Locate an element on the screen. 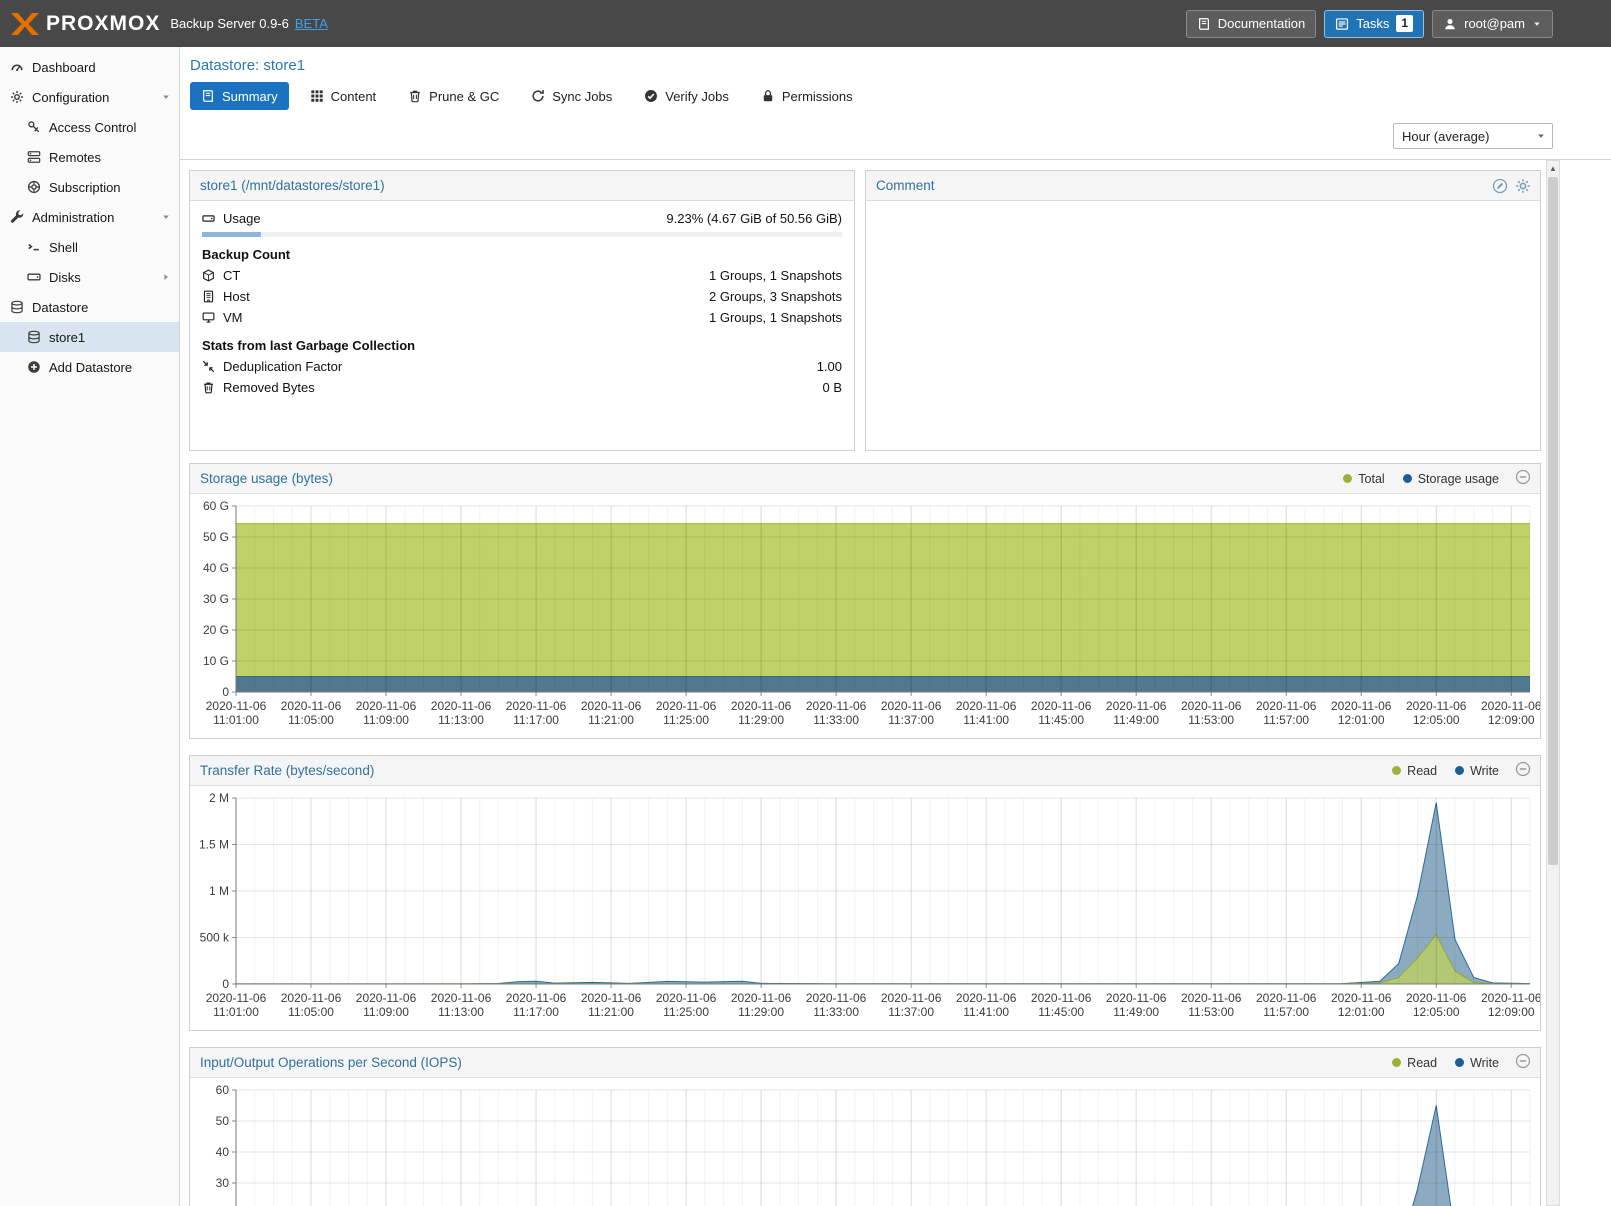 The image size is (1611, 1206). user-icon is located at coordinates (1450, 24).